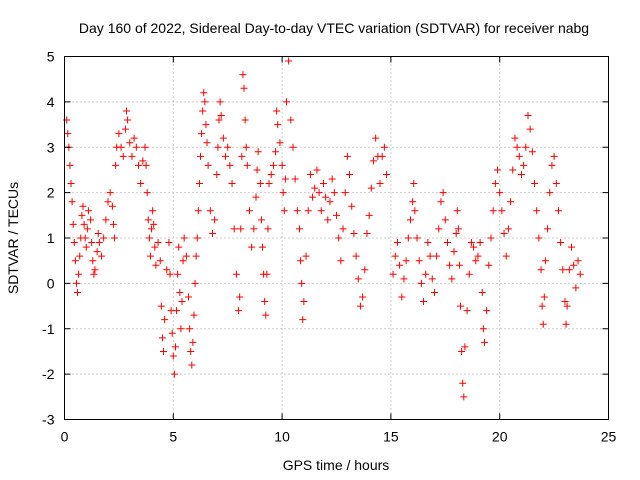 This screenshot has width=640, height=480. Describe the element at coordinates (48, 329) in the screenshot. I see `y-tick-label: -1` at that location.